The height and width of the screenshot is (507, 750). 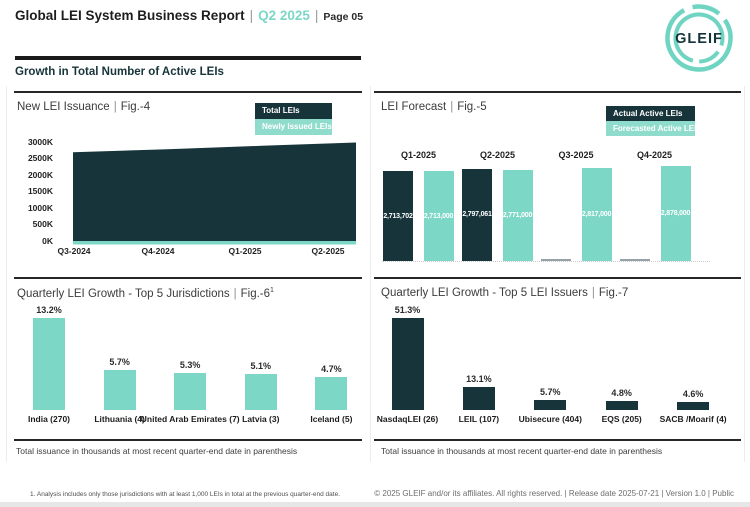 What do you see at coordinates (497, 155) in the screenshot?
I see `fig5-category-label: Q2-2025` at bounding box center [497, 155].